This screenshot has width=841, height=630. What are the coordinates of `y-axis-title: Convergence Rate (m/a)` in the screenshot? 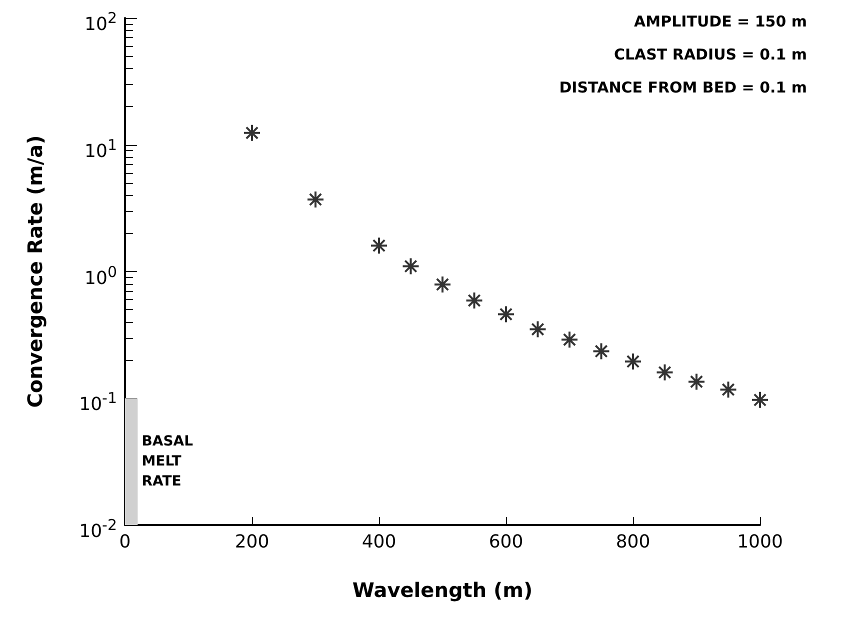 It's located at (35, 271).